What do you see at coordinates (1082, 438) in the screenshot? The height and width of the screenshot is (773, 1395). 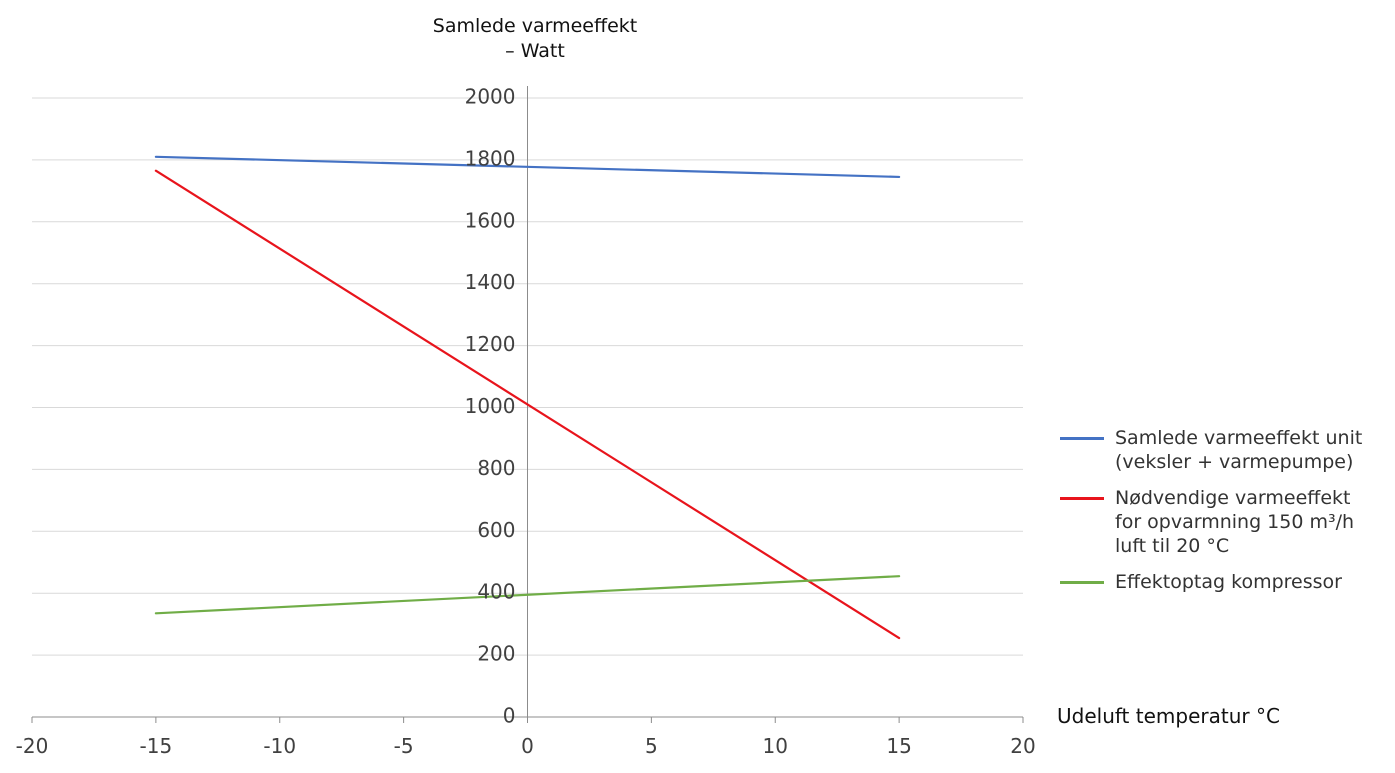 I see `legend-swatch-total-heat` at bounding box center [1082, 438].